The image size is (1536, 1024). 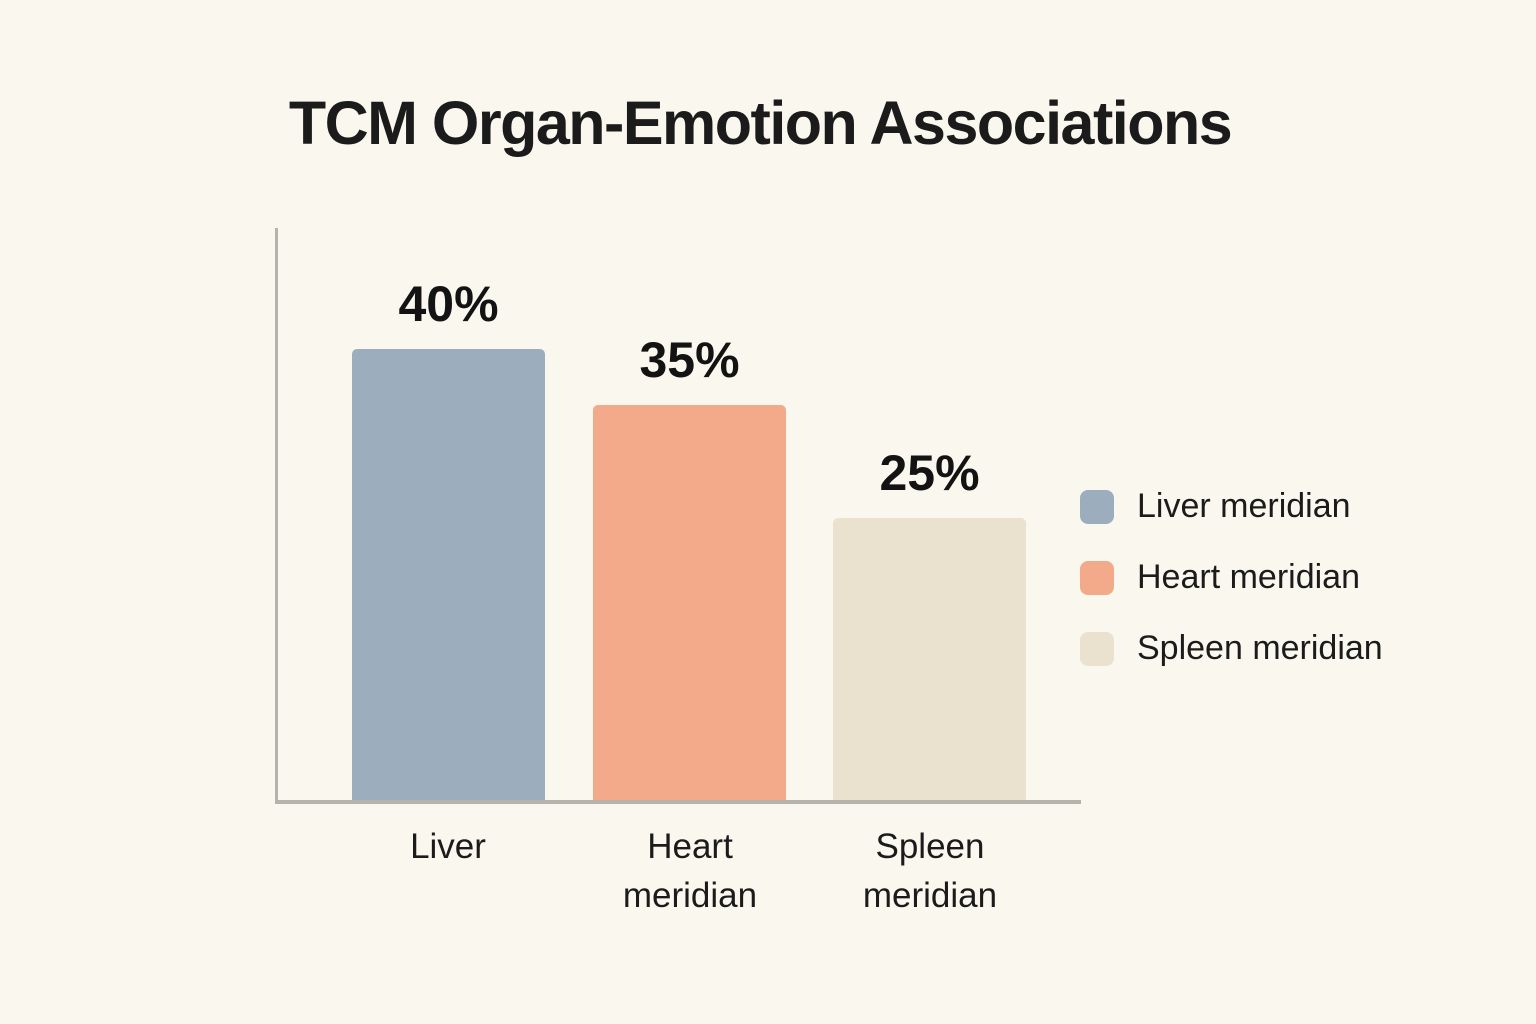 I want to click on x-tick-heart-line2: meridian, so click(x=690, y=895).